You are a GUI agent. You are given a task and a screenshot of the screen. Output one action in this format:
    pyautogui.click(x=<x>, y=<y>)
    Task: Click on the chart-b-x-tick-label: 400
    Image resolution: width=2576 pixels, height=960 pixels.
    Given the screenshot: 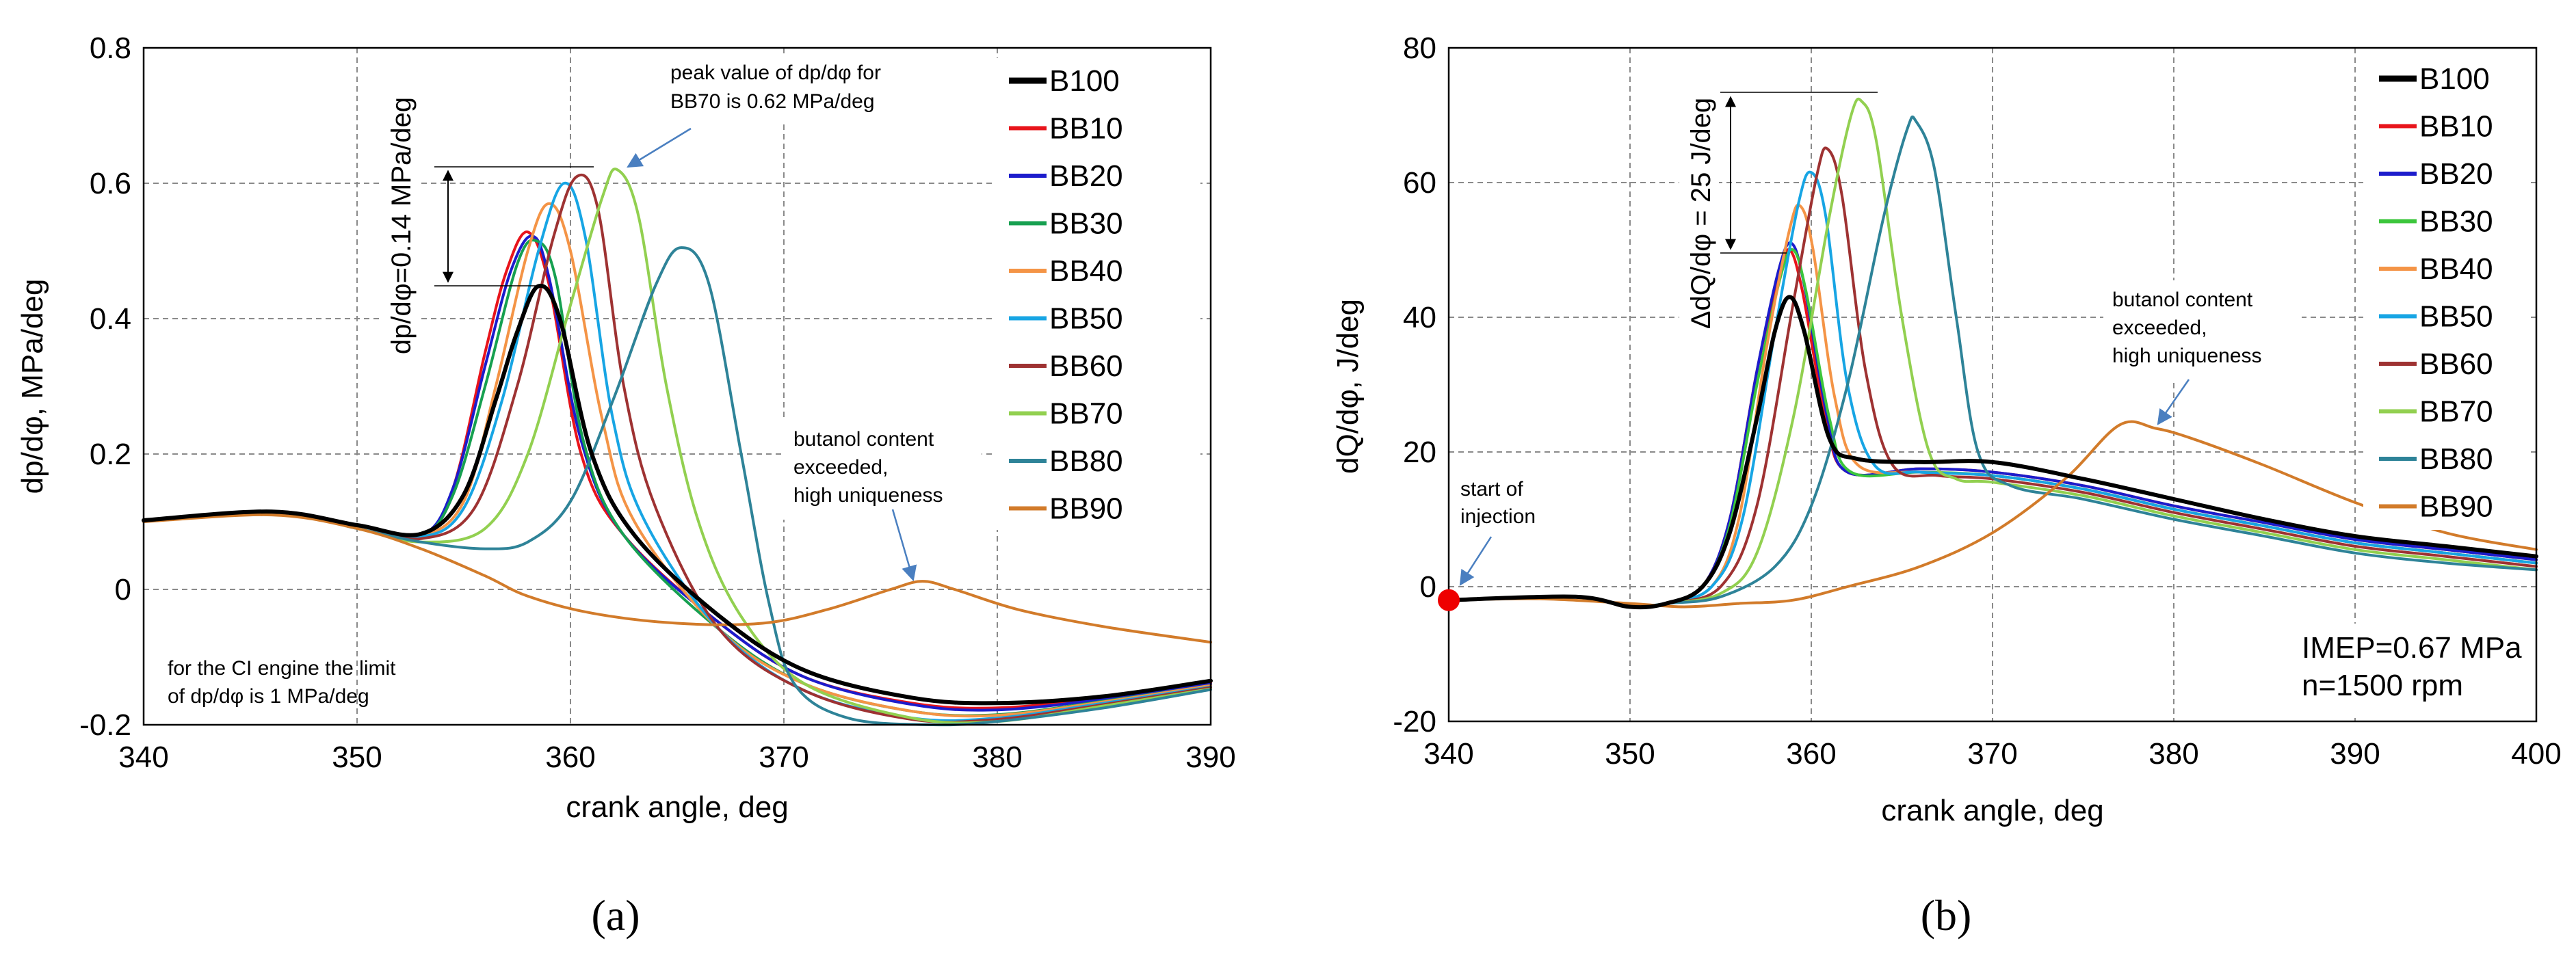 What is the action you would take?
    pyautogui.click(x=2536, y=754)
    